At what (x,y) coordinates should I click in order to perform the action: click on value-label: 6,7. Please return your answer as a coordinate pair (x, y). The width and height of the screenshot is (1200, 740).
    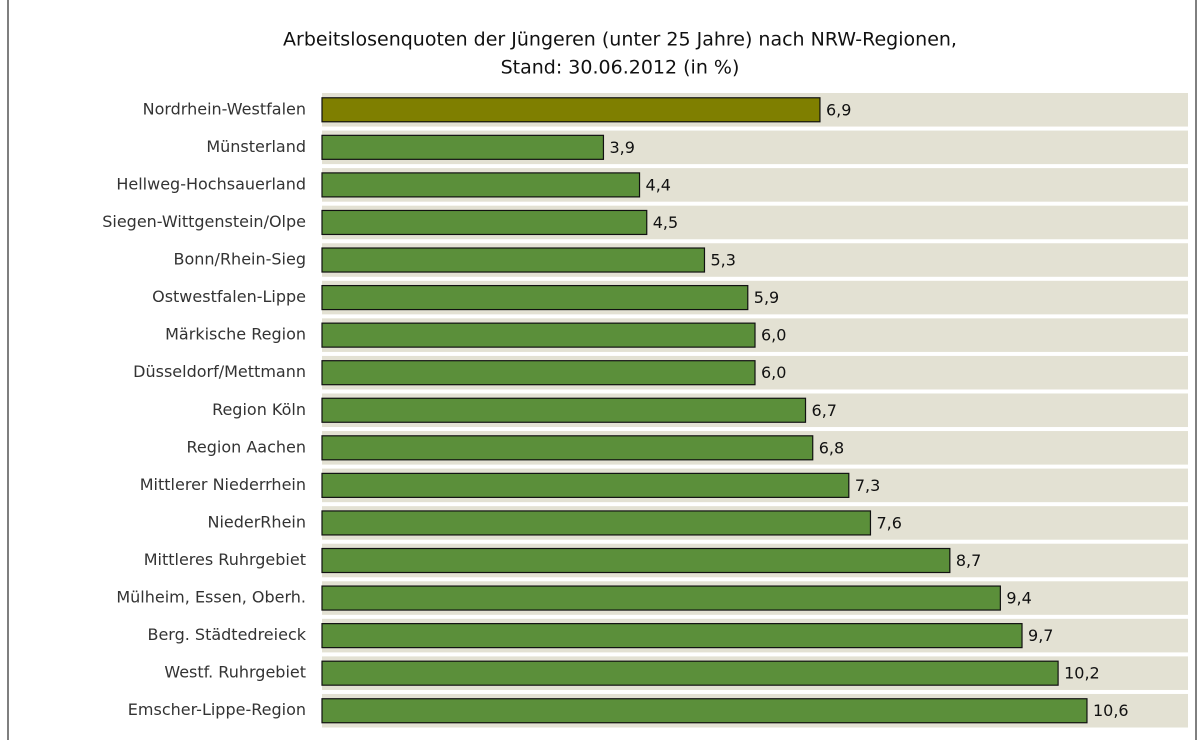
    Looking at the image, I should click on (824, 410).